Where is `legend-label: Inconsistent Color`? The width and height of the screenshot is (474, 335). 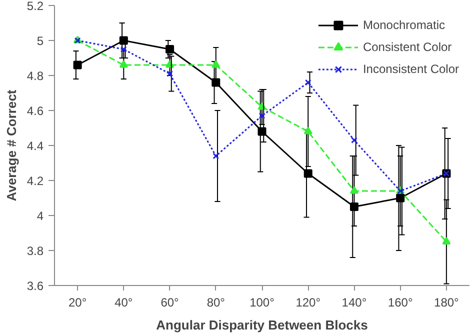
legend-label: Inconsistent Color is located at coordinates (410, 69).